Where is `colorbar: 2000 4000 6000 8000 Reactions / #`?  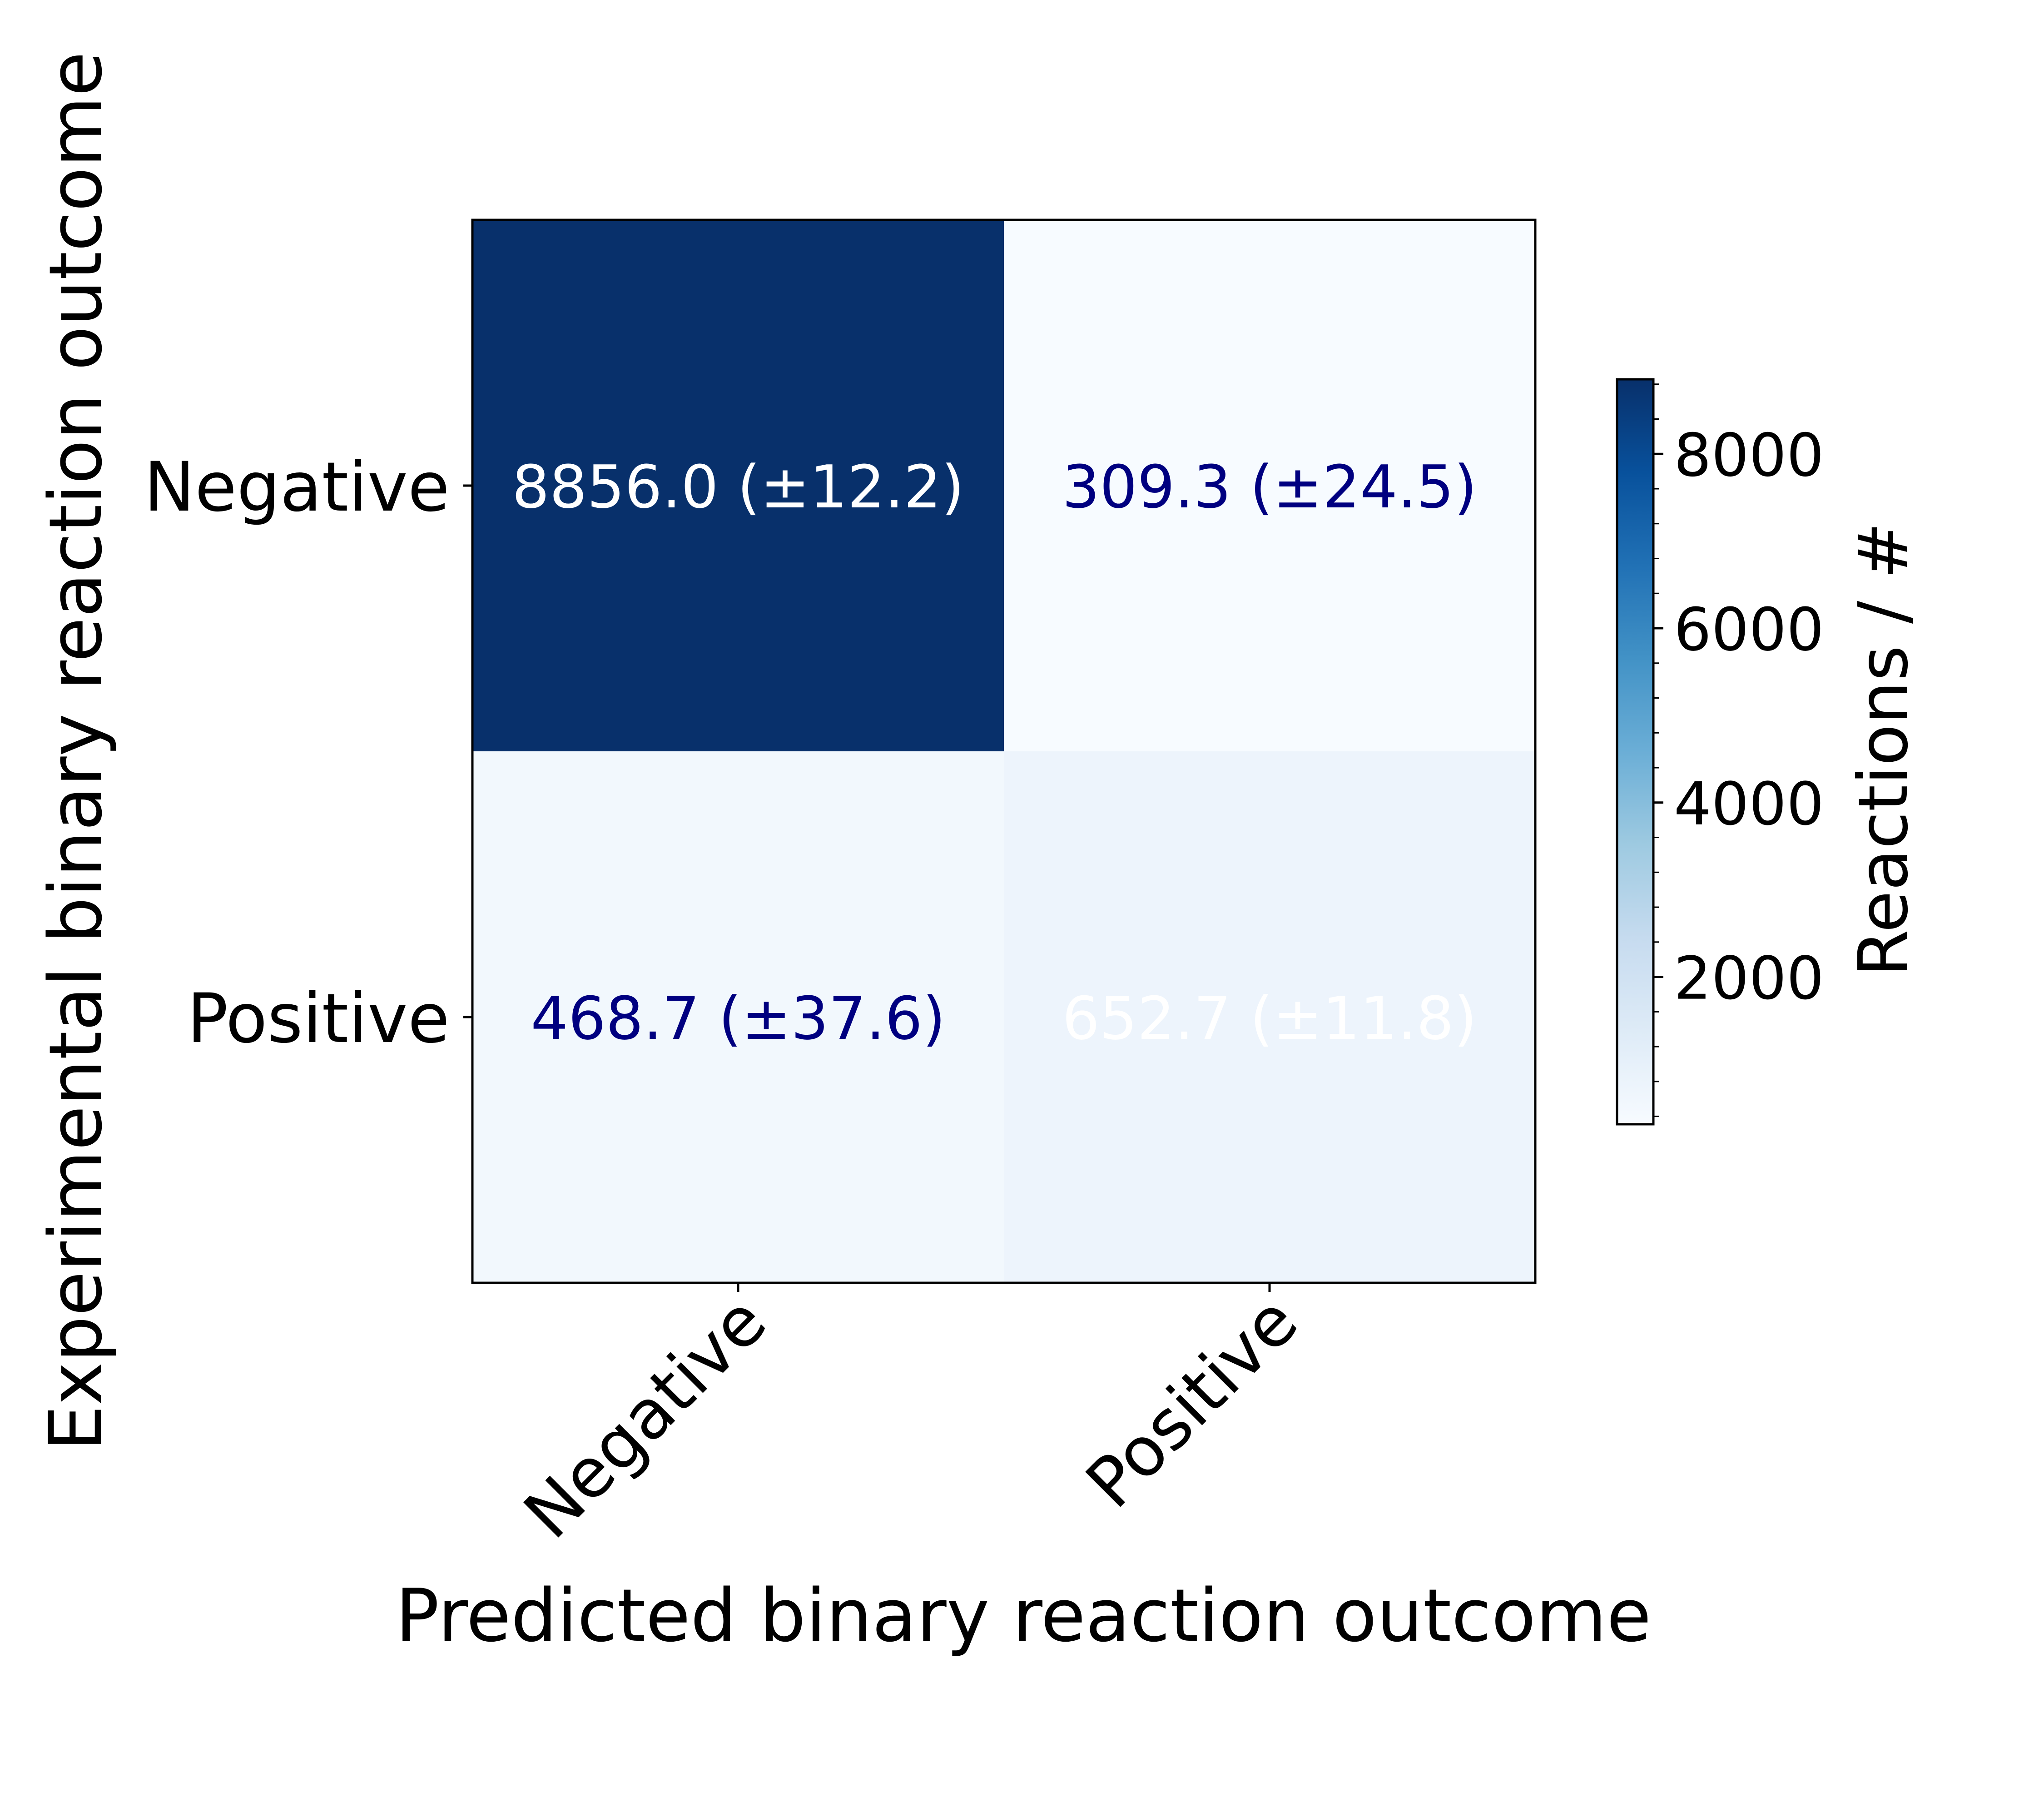 colorbar: 2000 4000 6000 8000 Reactions / # is located at coordinates (1770, 752).